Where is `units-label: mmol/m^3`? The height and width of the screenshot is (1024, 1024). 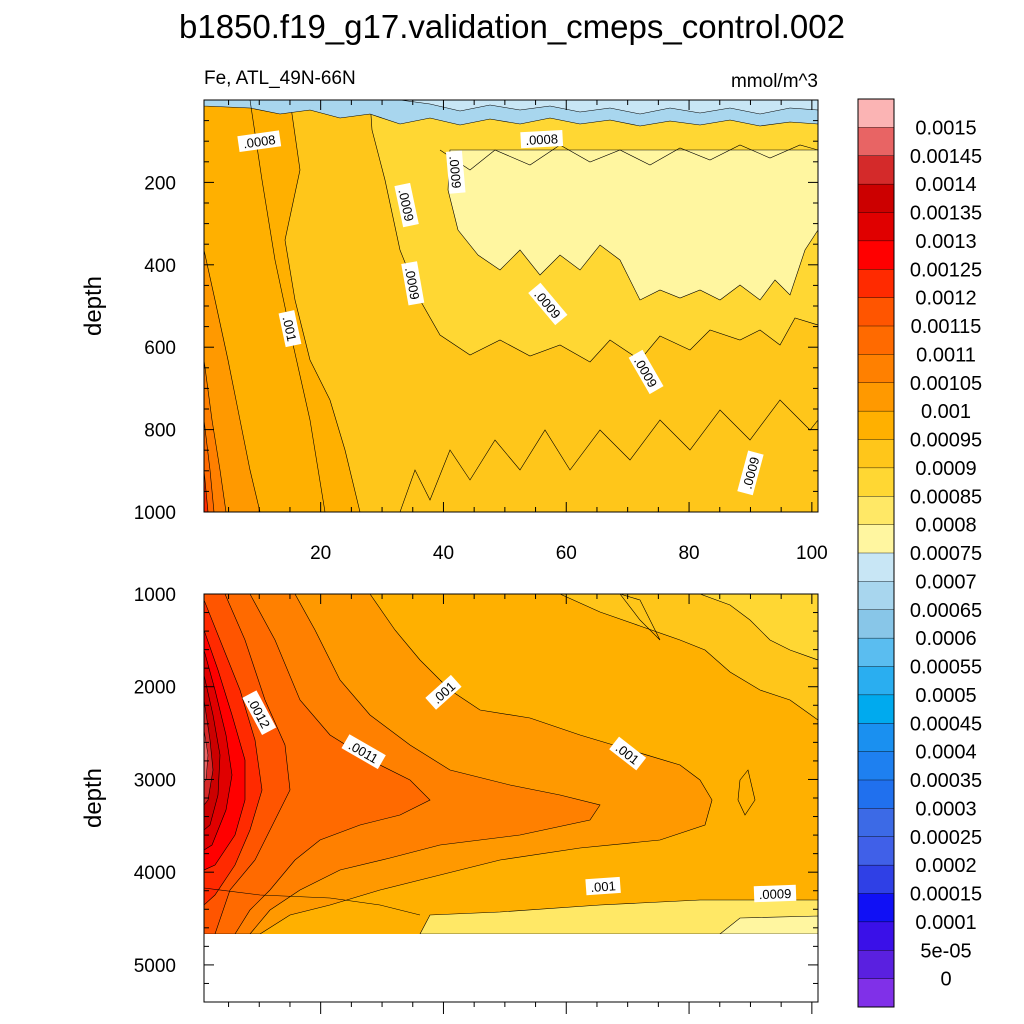 units-label: mmol/m^3 is located at coordinates (774, 81).